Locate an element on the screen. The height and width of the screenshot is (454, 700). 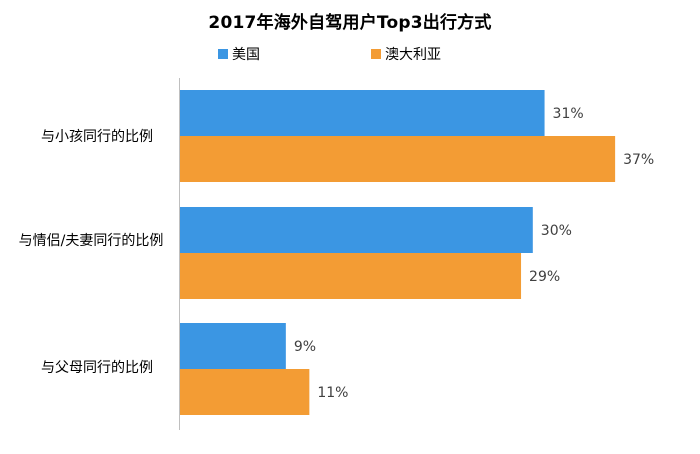
data-label-usa-couples: 30% is located at coordinates (556, 231).